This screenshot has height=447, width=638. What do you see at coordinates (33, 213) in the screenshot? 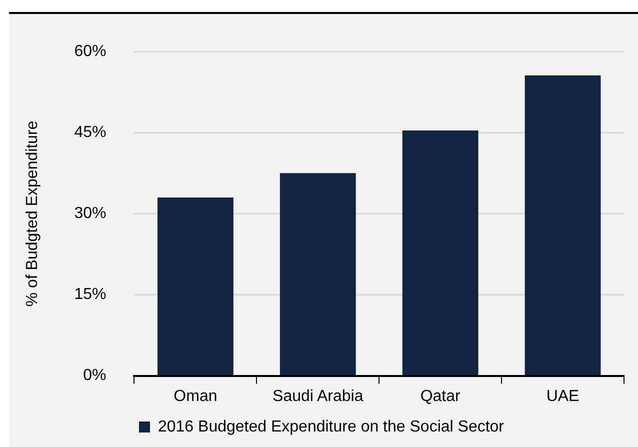
I see `y-axis-title: % of Budgted Expenditure` at bounding box center [33, 213].